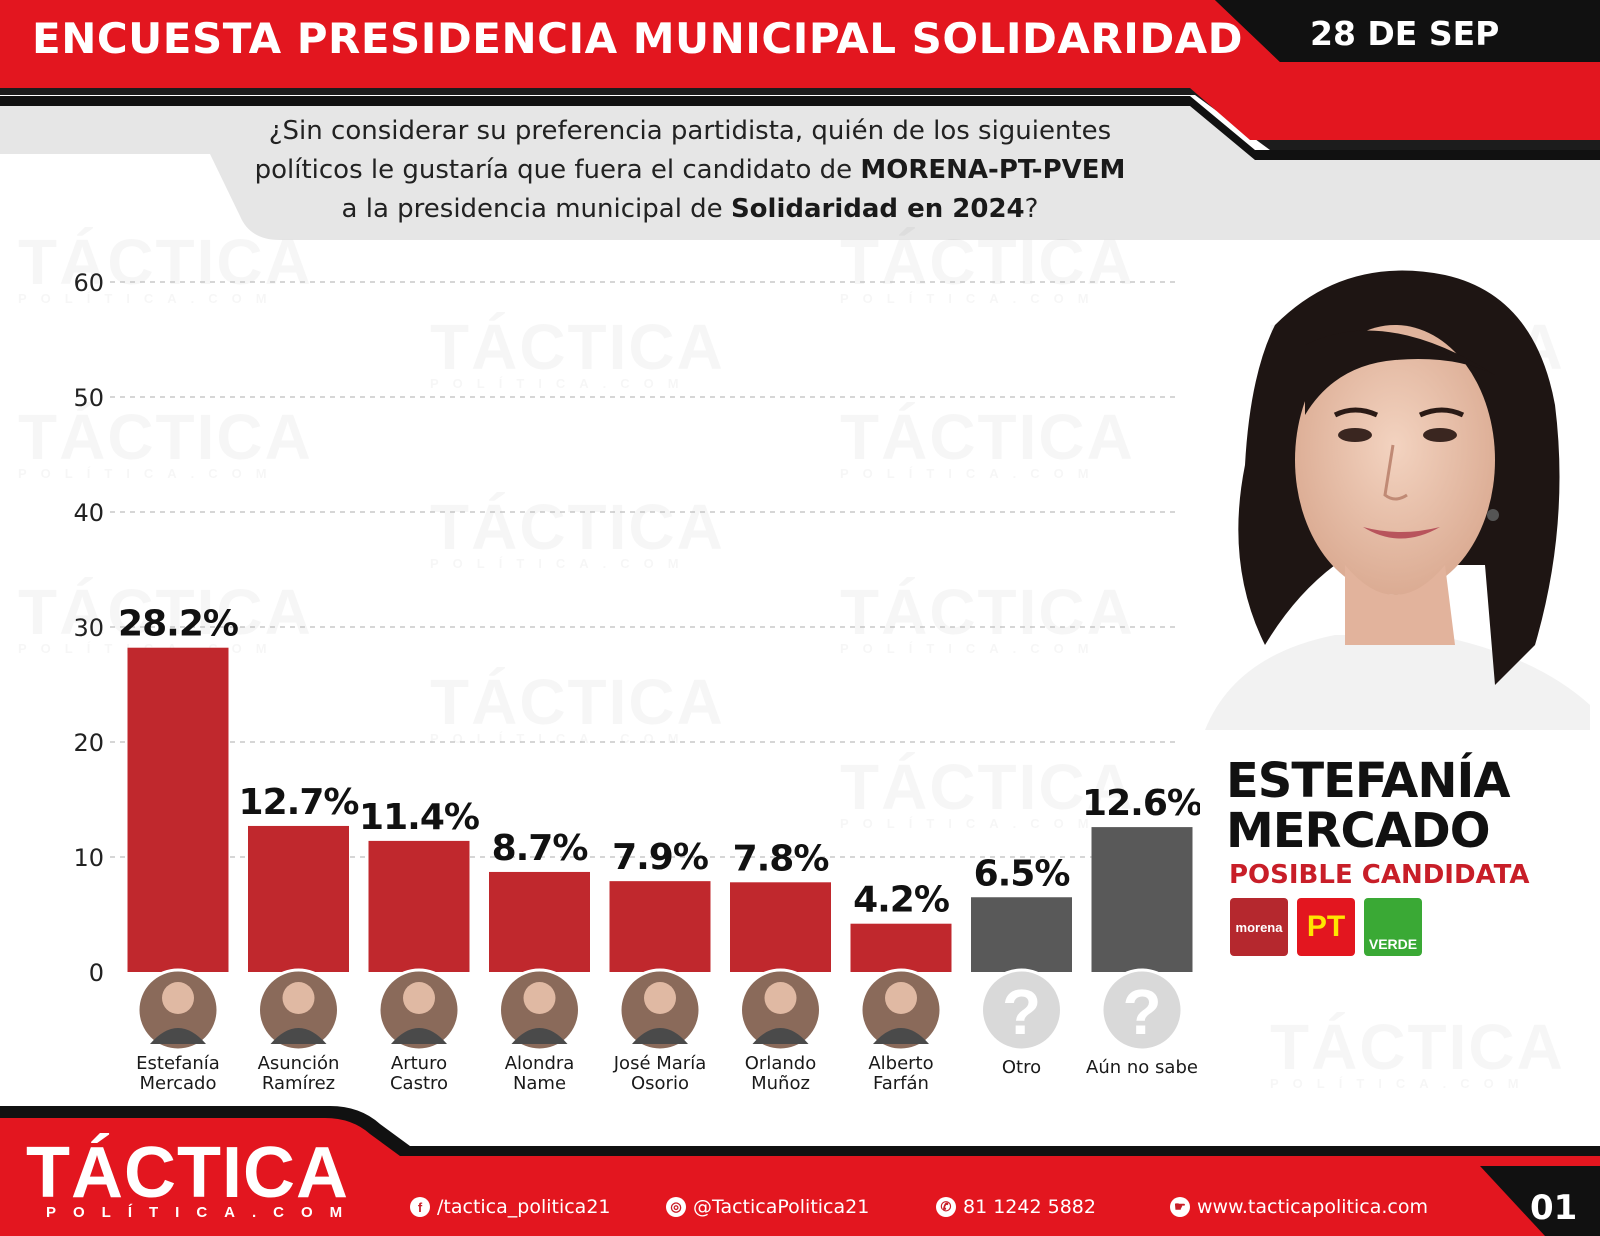 This screenshot has height=1236, width=1600. What do you see at coordinates (1022, 873) in the screenshot?
I see `data-label: 6.5%` at bounding box center [1022, 873].